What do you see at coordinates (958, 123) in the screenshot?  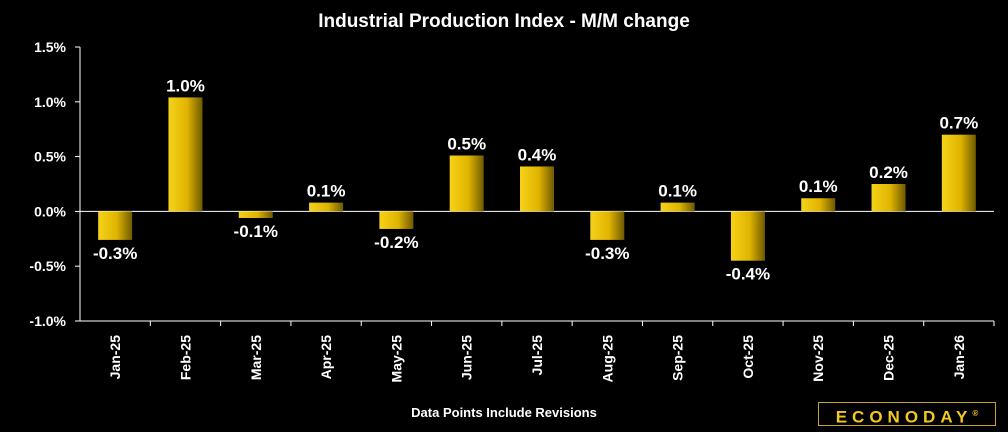 I see `data-label: 0.7%` at bounding box center [958, 123].